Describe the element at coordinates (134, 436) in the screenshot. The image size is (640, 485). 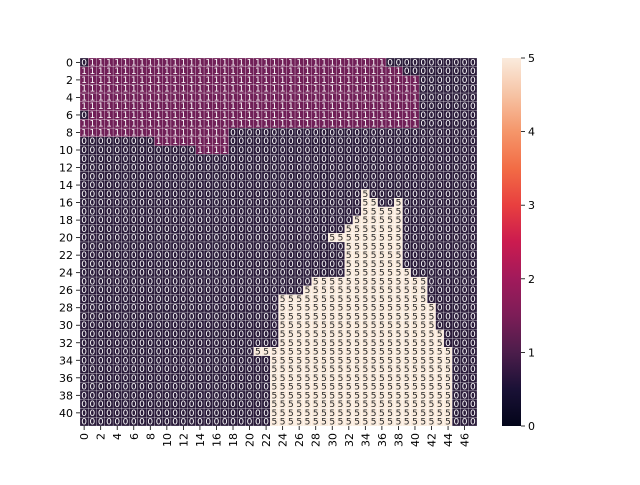
I see `x-tick-label: 6` at that location.